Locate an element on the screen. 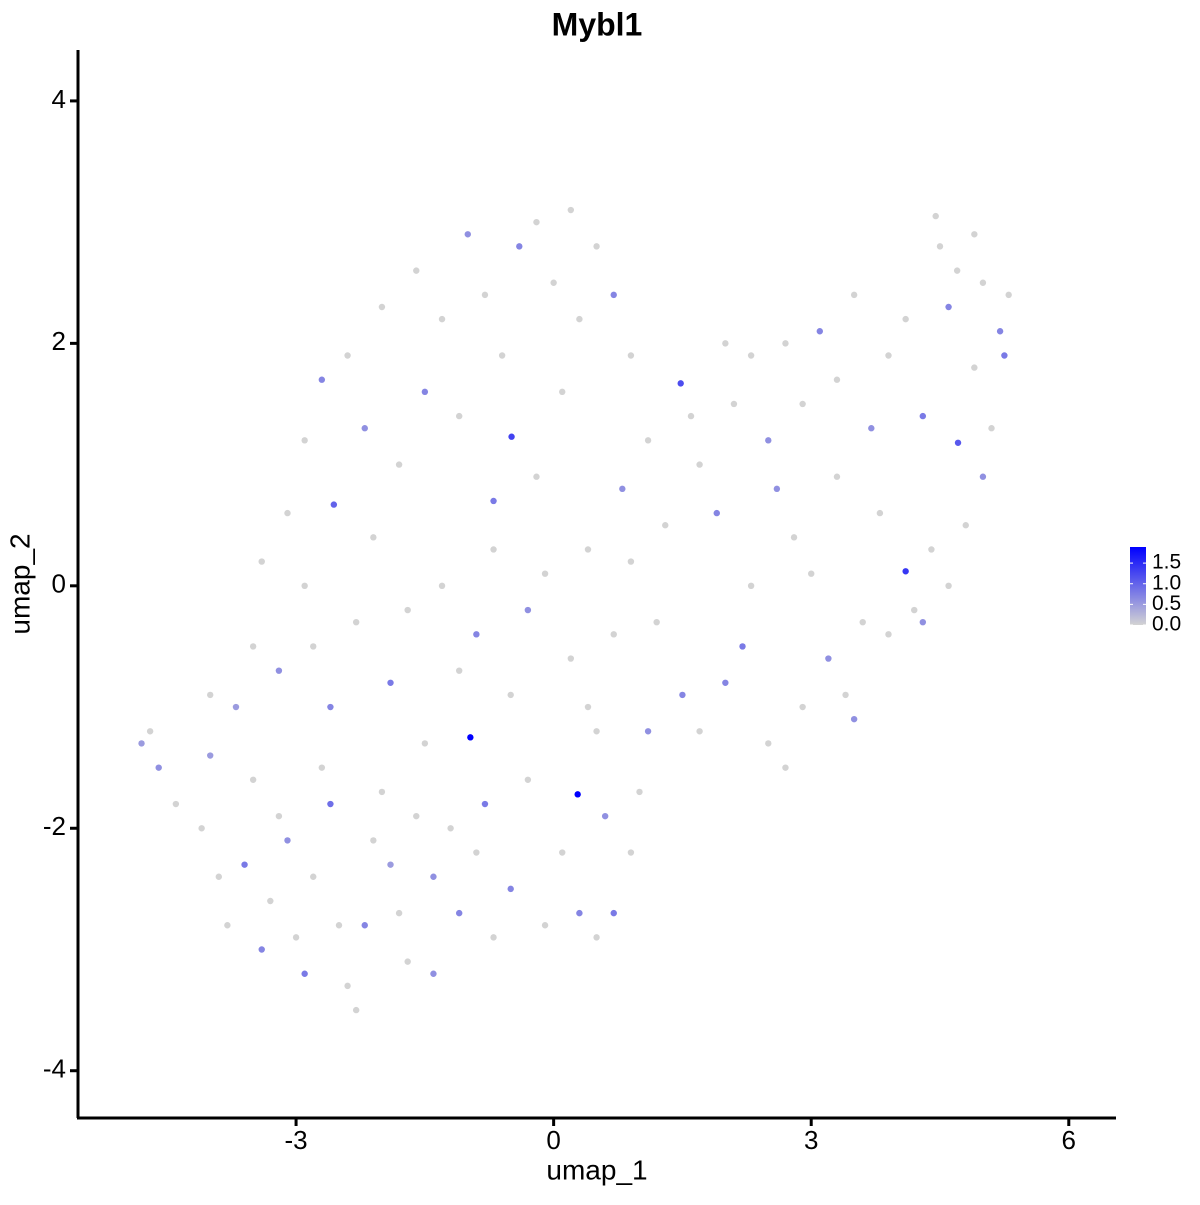 The height and width of the screenshot is (1205, 1200). x-axis-label: umap_1 is located at coordinates (596, 1169).